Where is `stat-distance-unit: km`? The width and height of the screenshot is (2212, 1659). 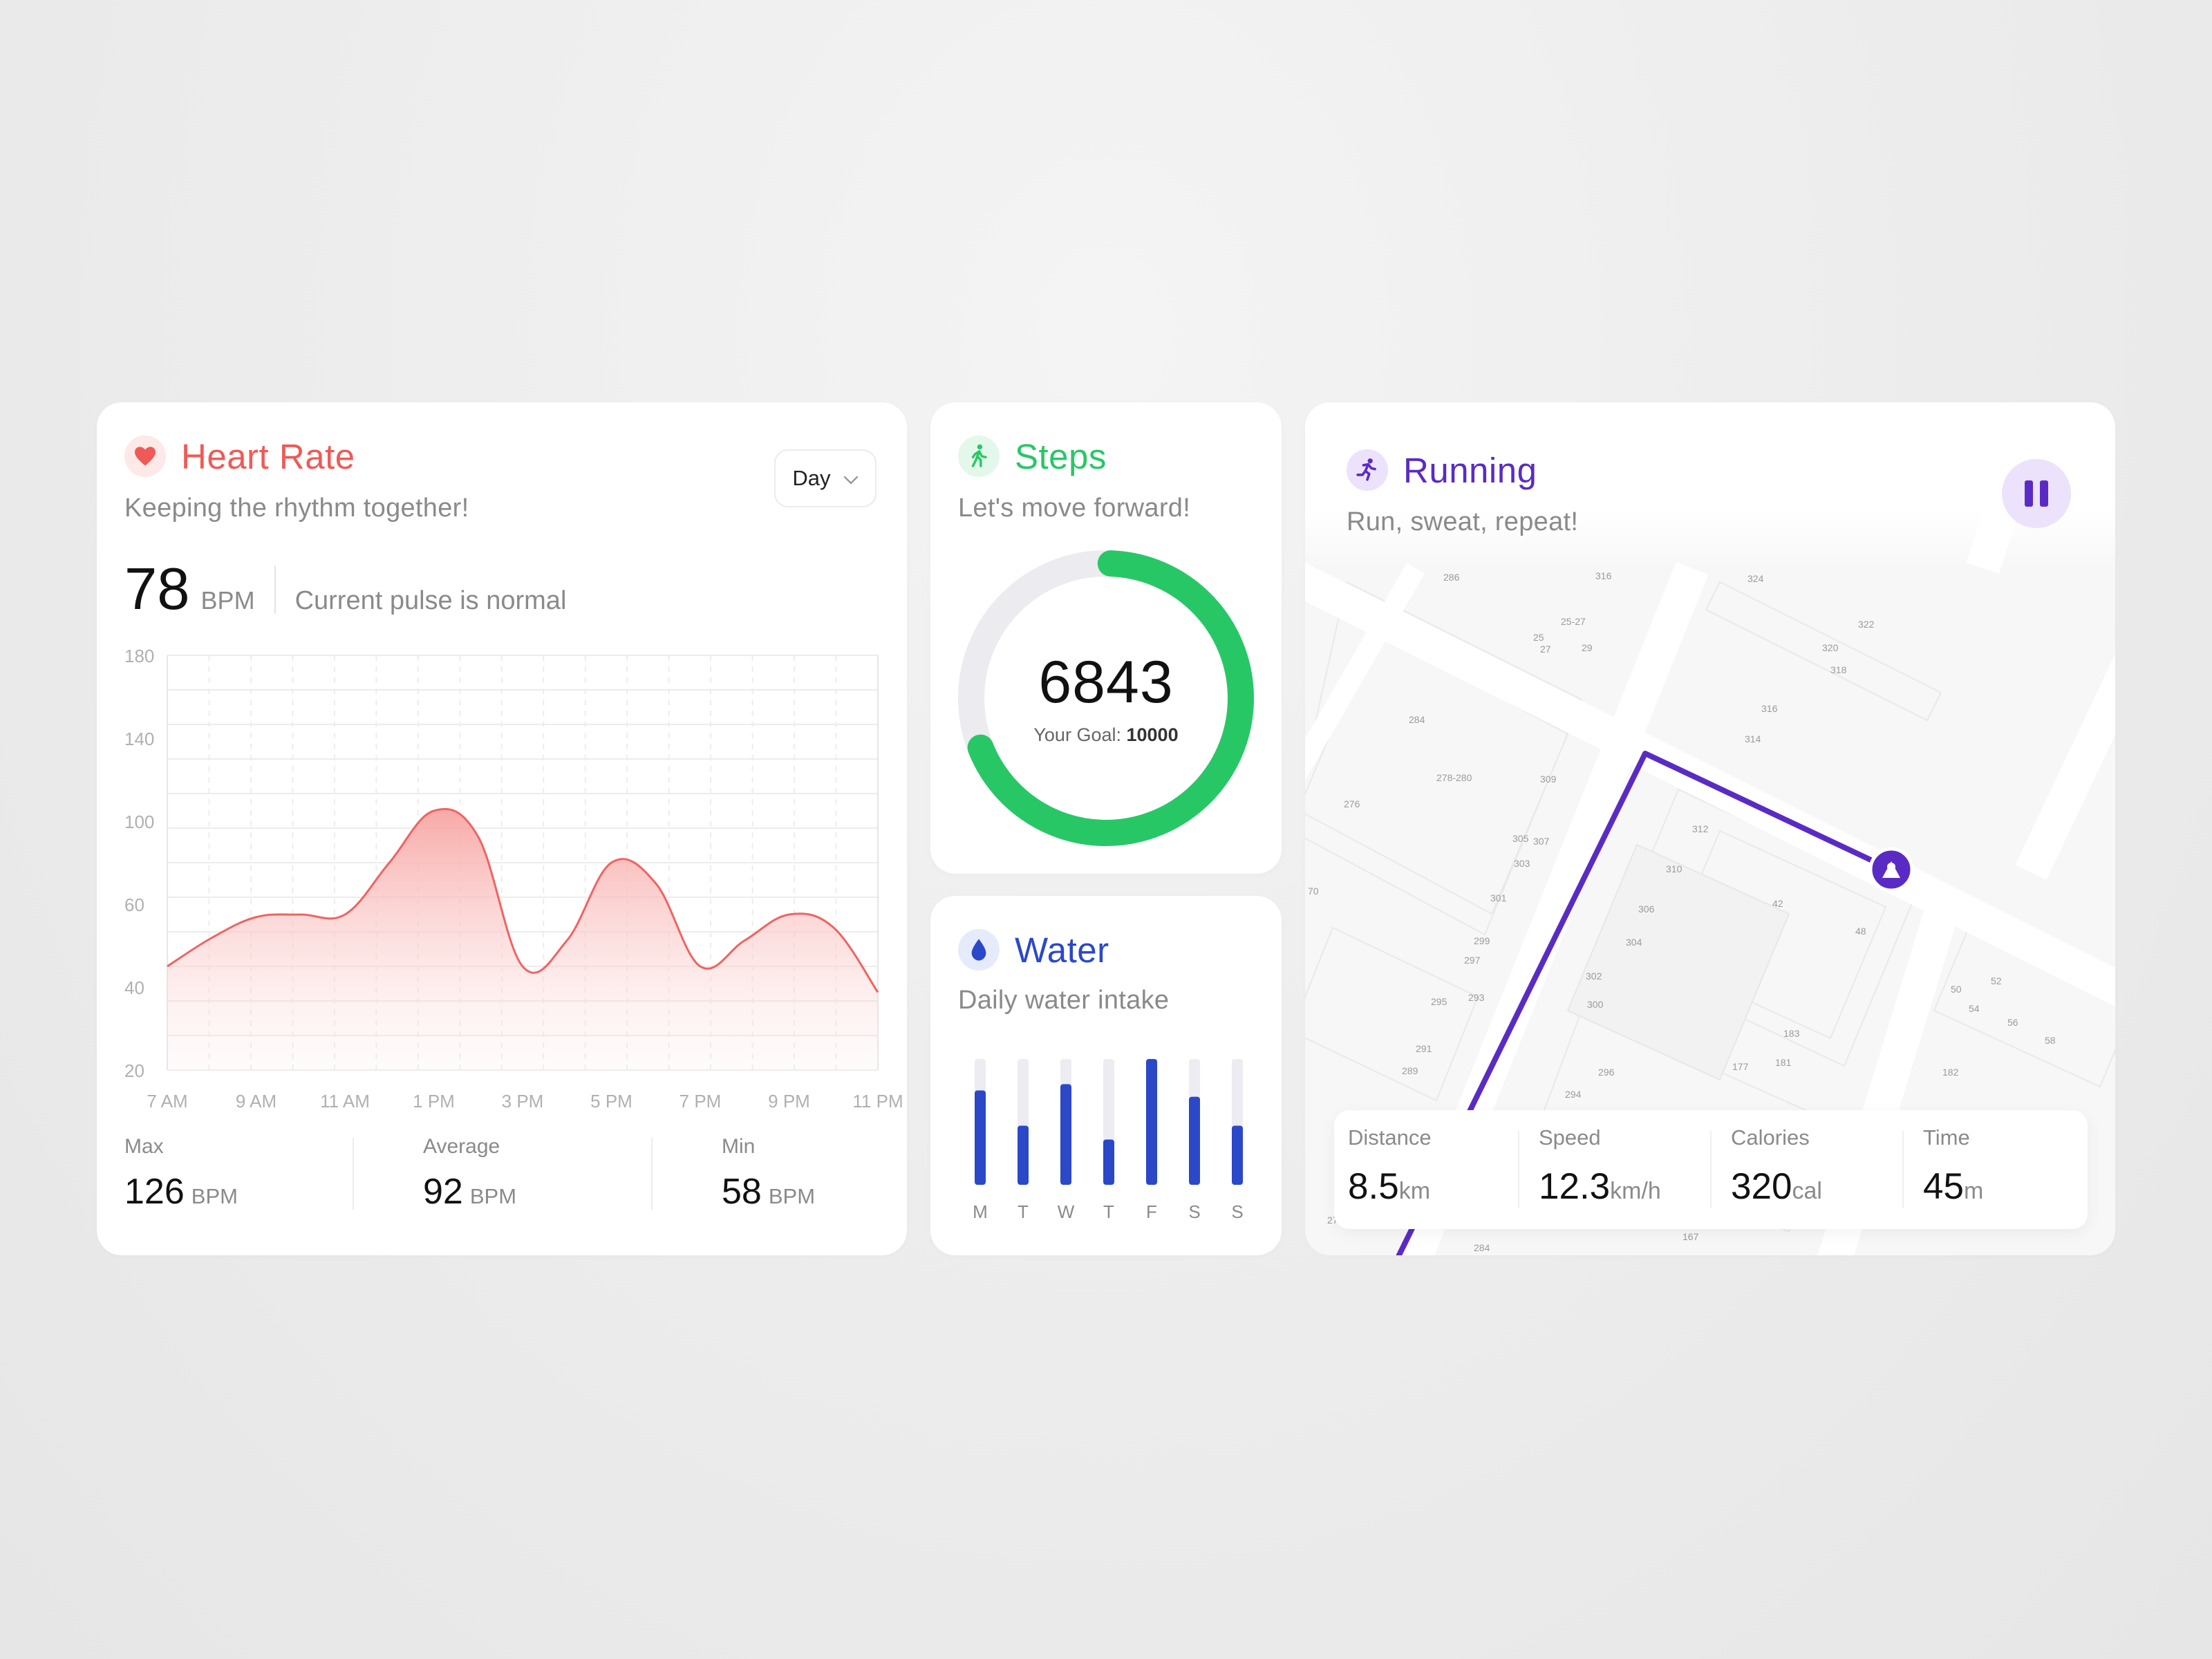 stat-distance-unit: km is located at coordinates (1414, 1191).